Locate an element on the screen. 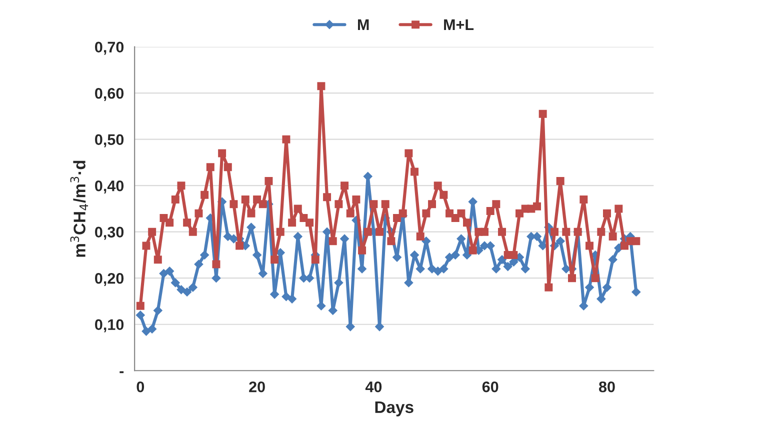 The width and height of the screenshot is (769, 426). x-tick-label: 0 is located at coordinates (140, 386).